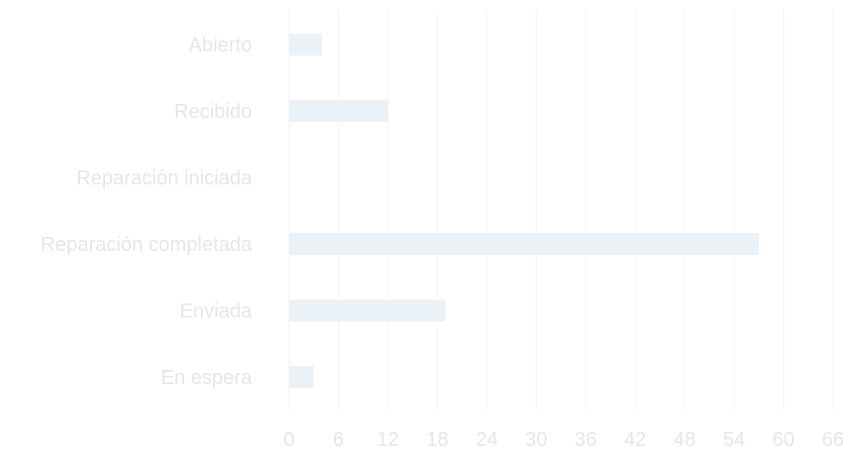  Describe the element at coordinates (288, 439) in the screenshot. I see `x-tick-label: 0` at that location.